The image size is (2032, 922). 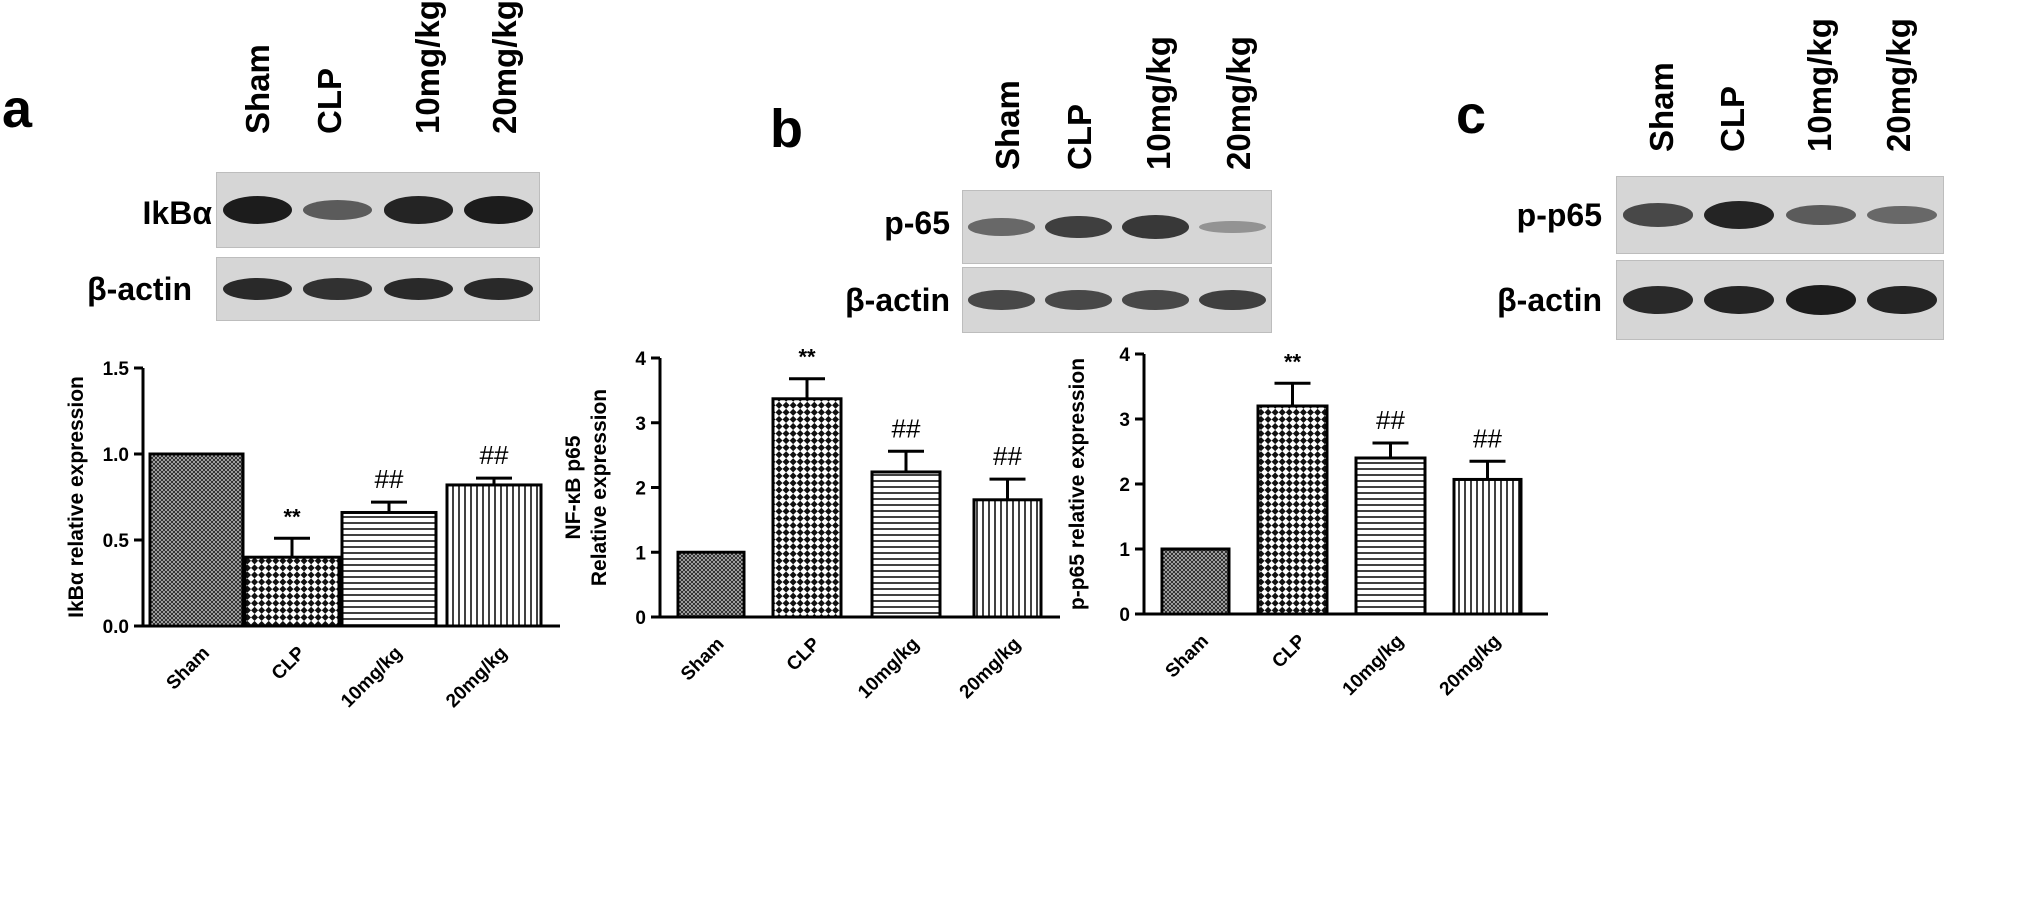 I want to click on y-axis-label: IkBα relative expression, so click(x=76, y=497).